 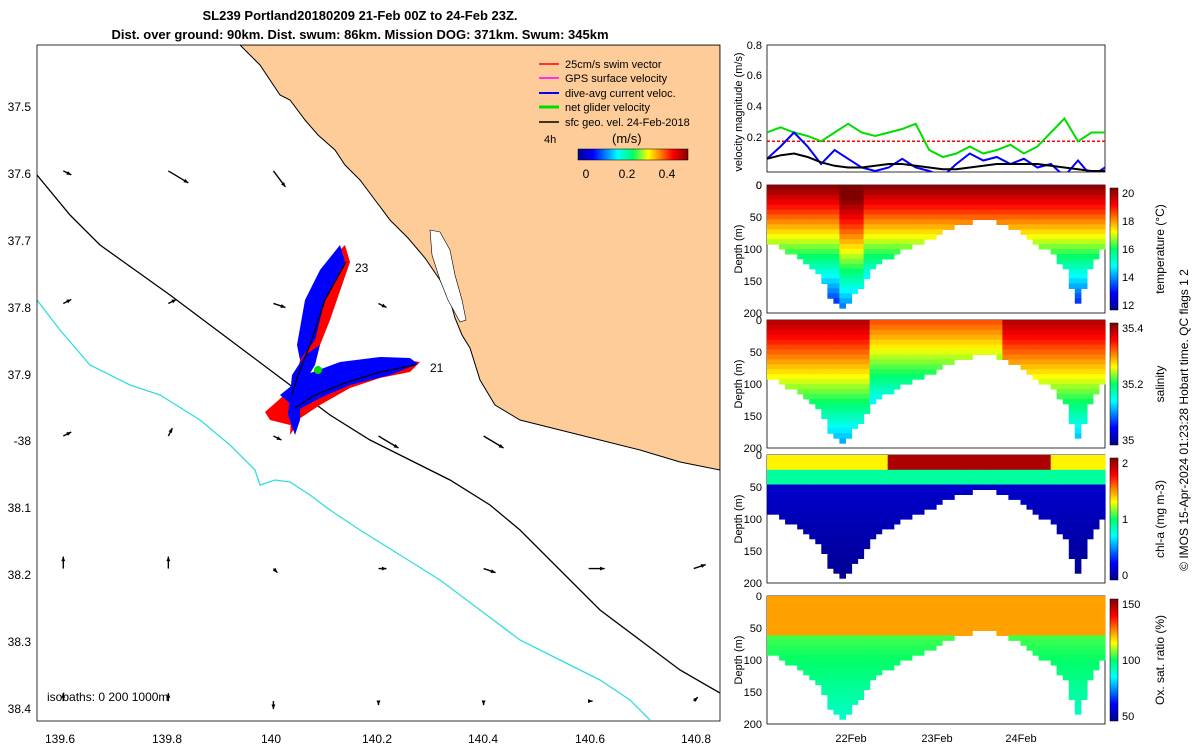 I want to click on map-x-tick: 140.4, so click(x=483, y=739).